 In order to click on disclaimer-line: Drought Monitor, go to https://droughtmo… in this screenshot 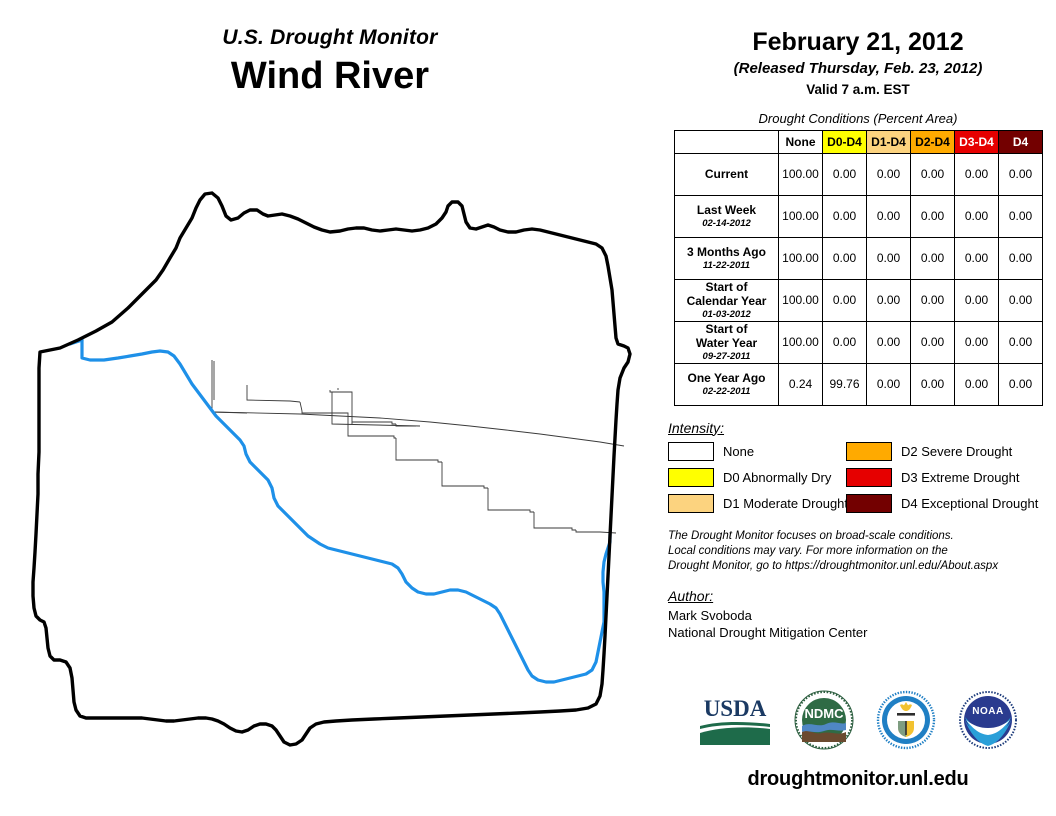, I will do `click(833, 565)`.